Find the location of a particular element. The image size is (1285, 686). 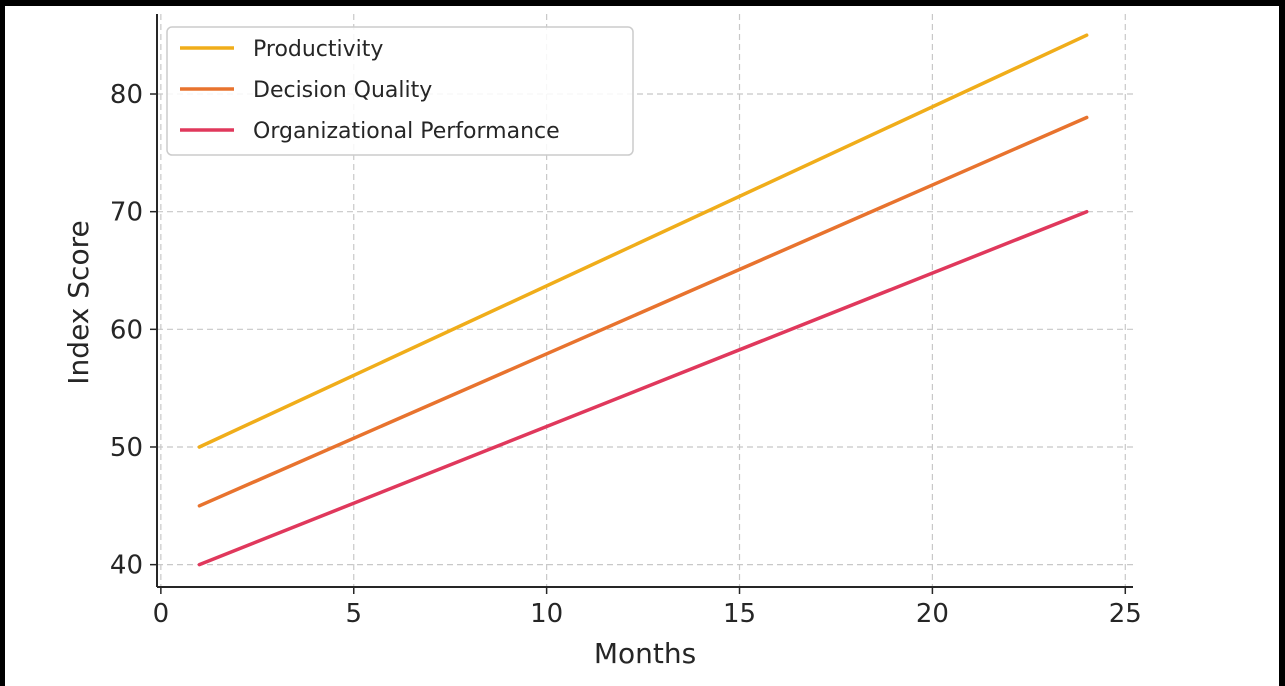

y-tick-label: 70 is located at coordinates (126, 213).